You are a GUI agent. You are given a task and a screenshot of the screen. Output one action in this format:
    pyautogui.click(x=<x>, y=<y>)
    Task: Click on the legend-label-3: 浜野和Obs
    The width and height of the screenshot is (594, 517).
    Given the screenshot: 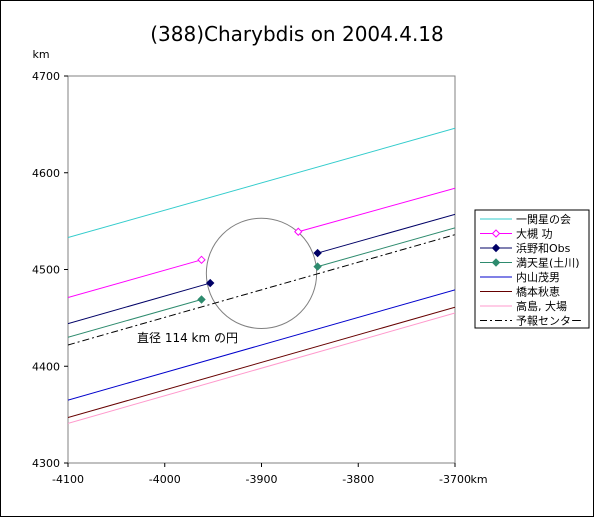 What is the action you would take?
    pyautogui.click(x=543, y=248)
    